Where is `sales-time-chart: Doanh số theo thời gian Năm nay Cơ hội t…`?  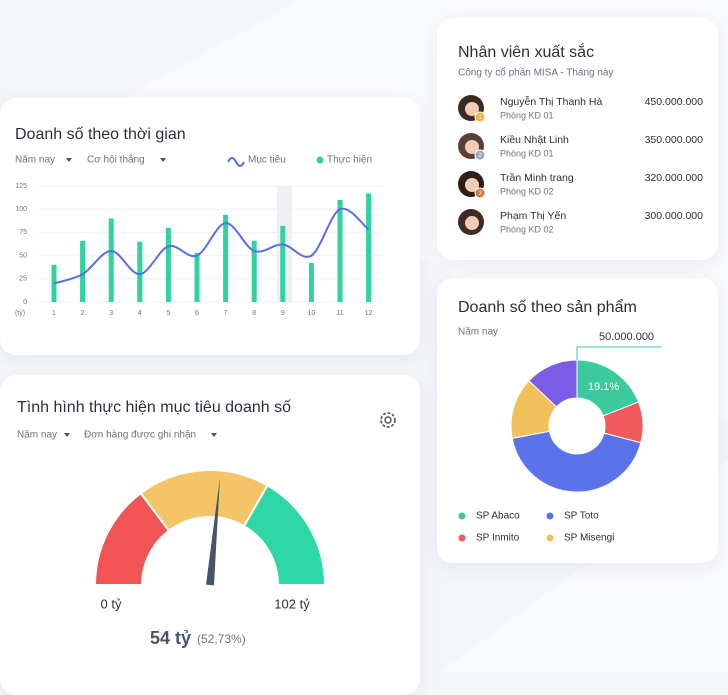 sales-time-chart: Doanh số theo thời gian Năm nay Cơ hội t… is located at coordinates (198, 221).